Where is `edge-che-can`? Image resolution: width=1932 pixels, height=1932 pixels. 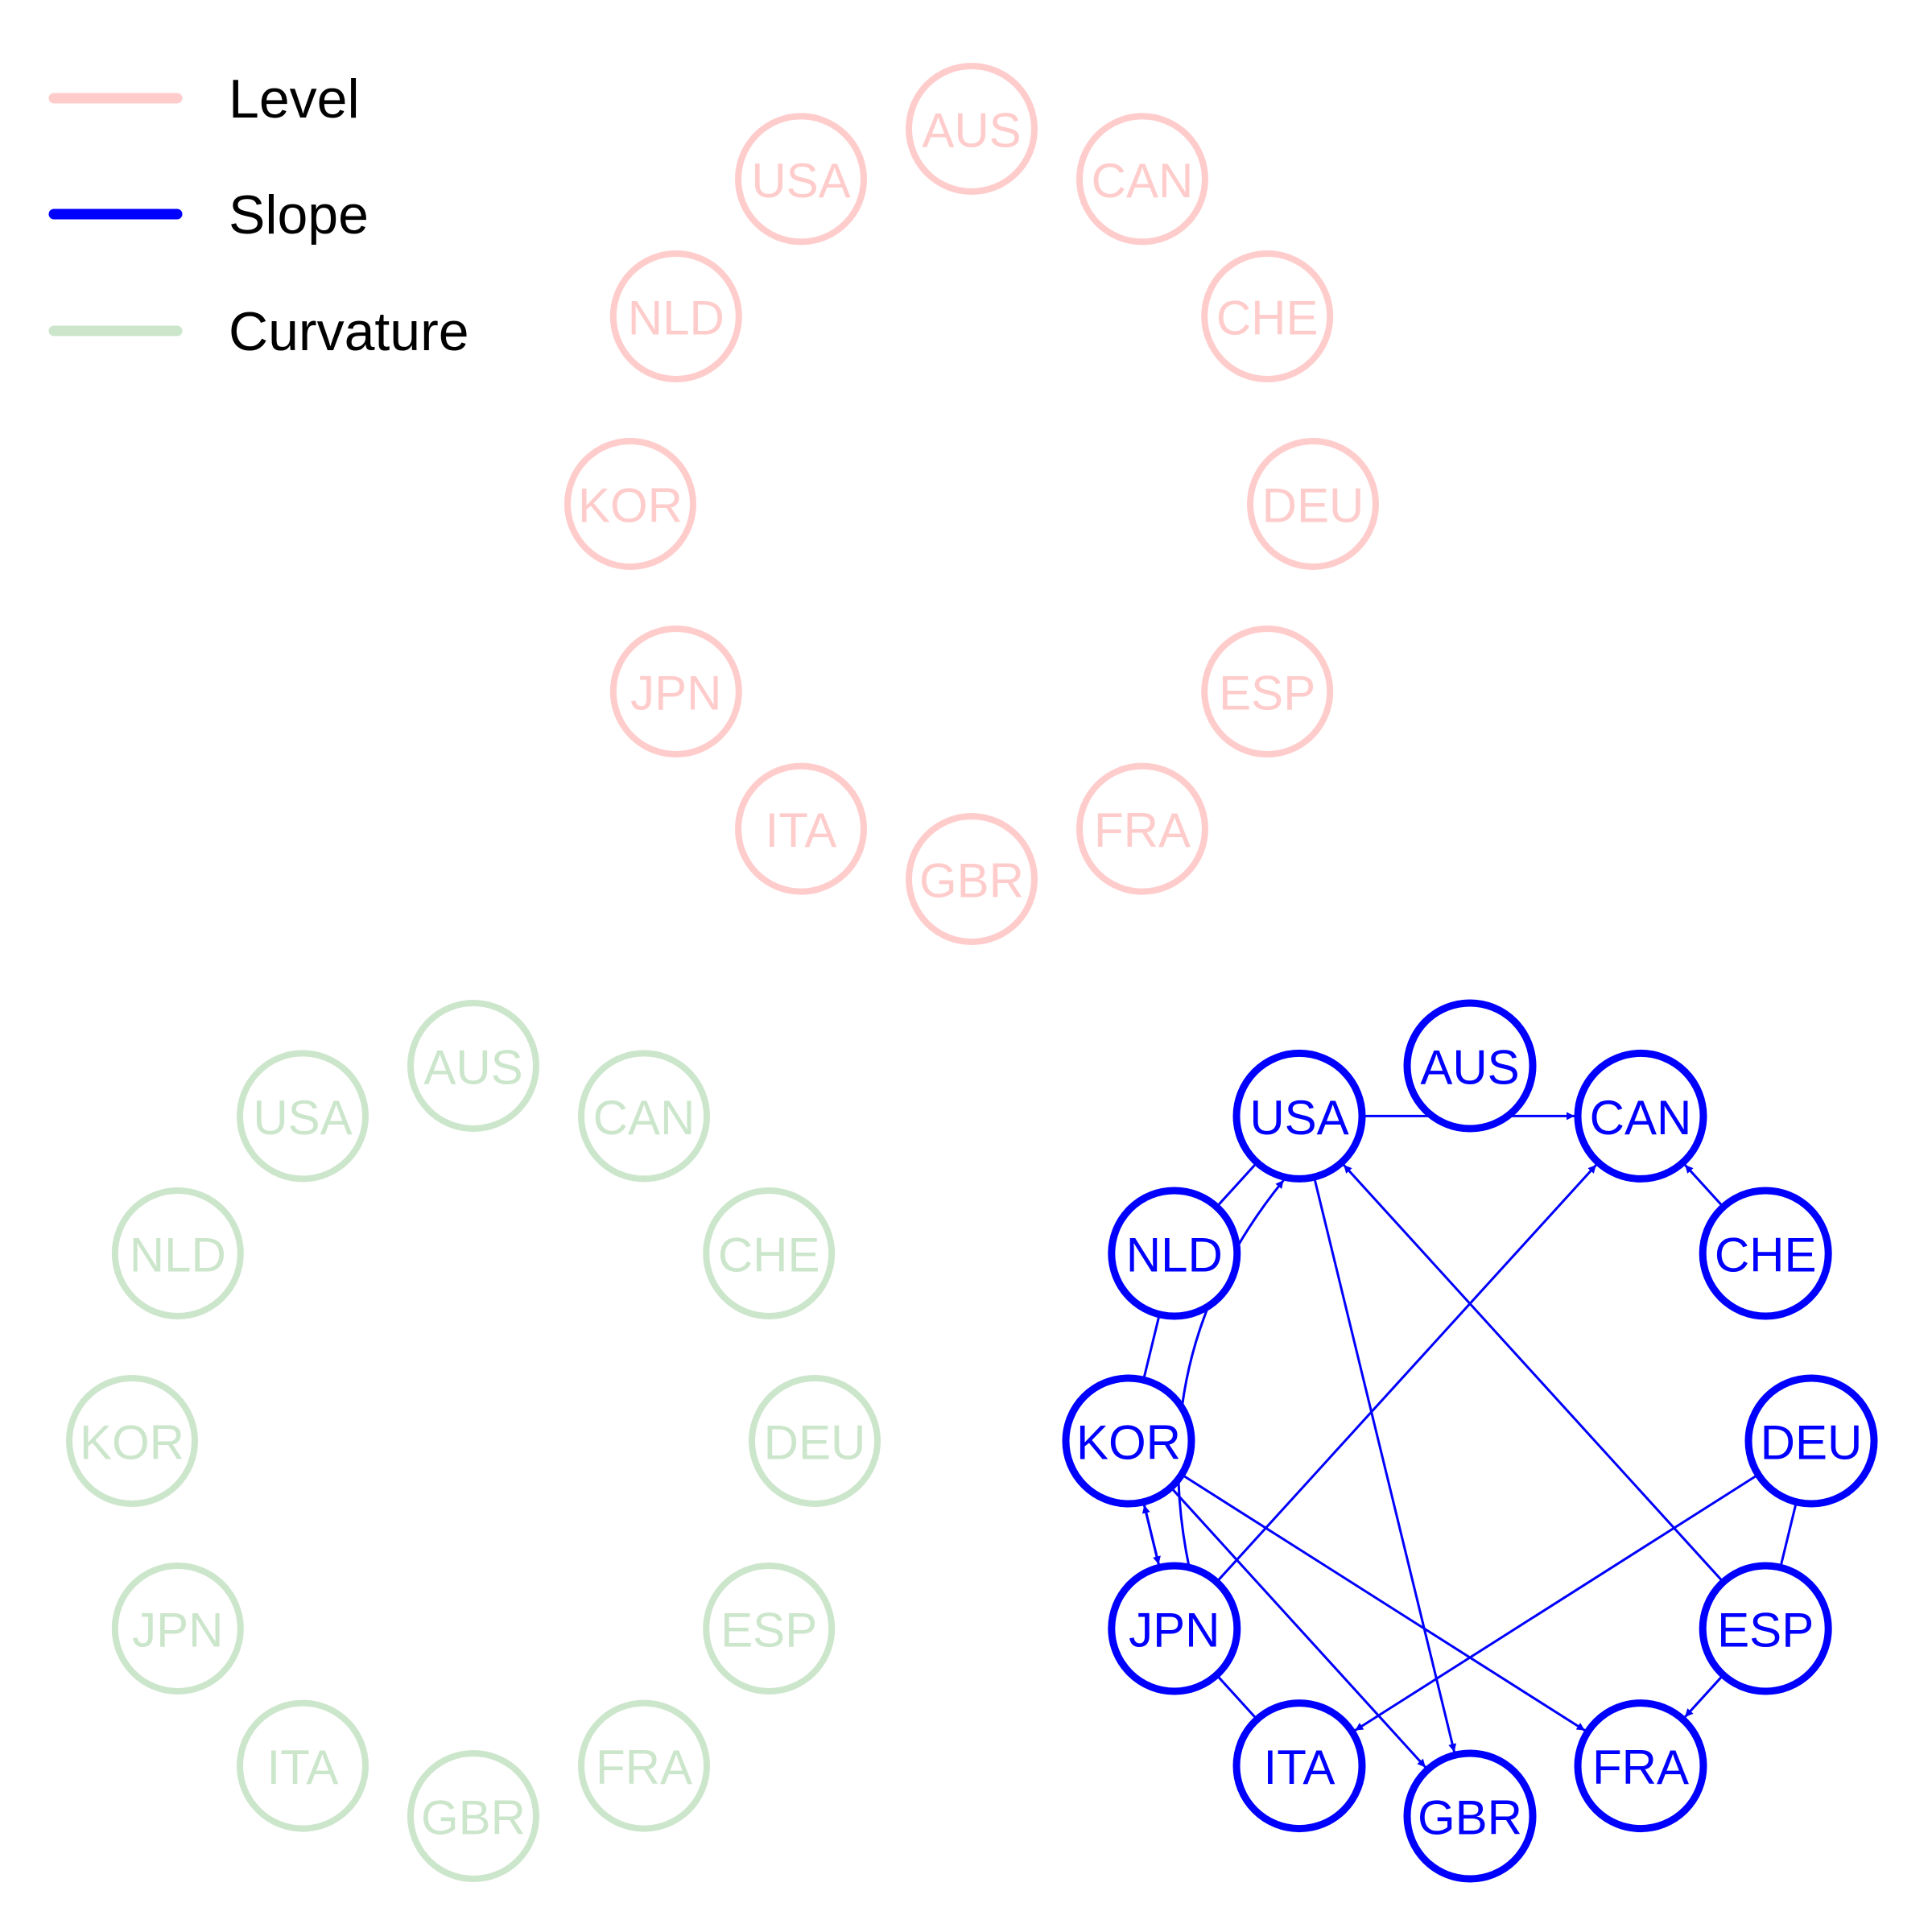 edge-che-can is located at coordinates (1704, 1186).